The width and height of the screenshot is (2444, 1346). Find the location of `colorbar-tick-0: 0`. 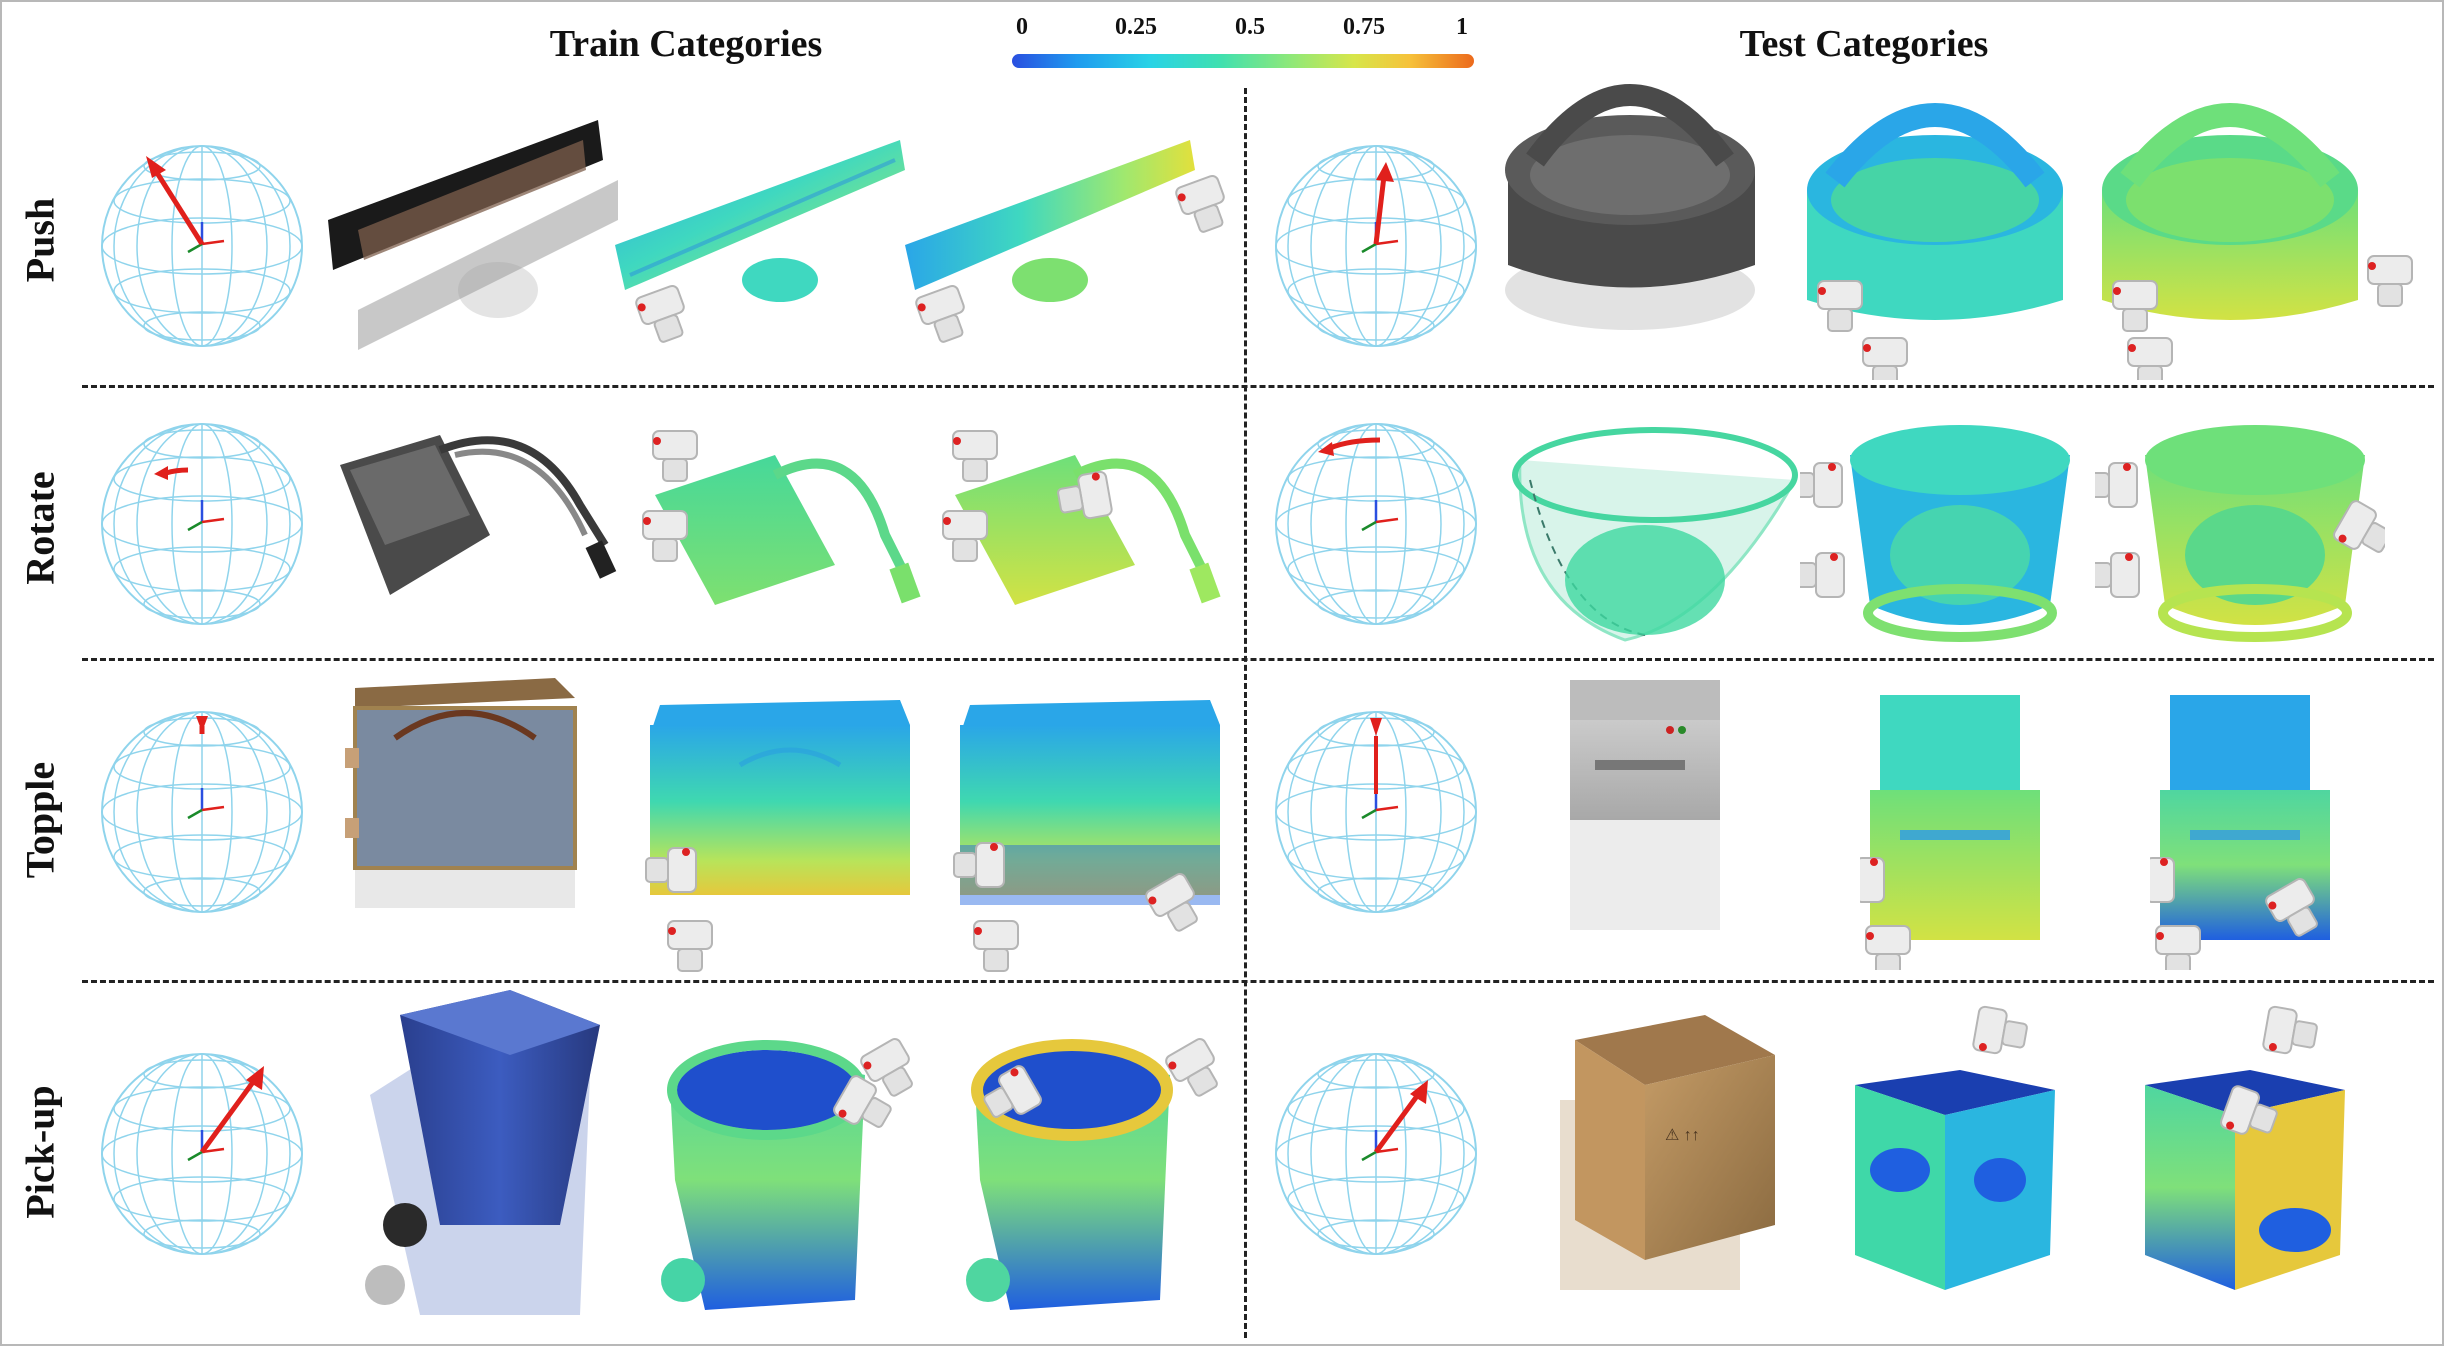

colorbar-tick-0: 0 is located at coordinates (1022, 27).